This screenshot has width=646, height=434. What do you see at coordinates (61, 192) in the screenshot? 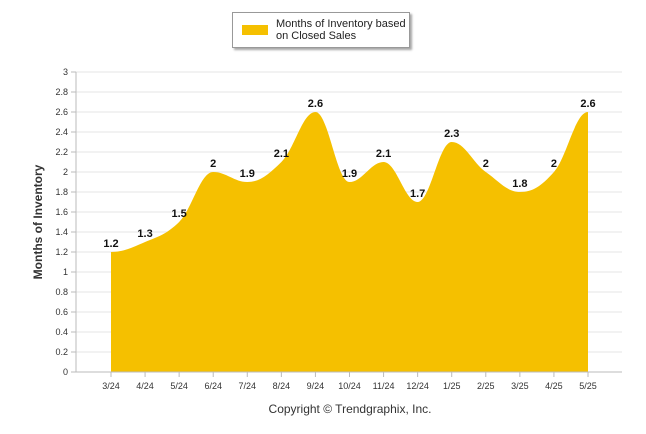
I see `y-tick-label: 1.8` at bounding box center [61, 192].